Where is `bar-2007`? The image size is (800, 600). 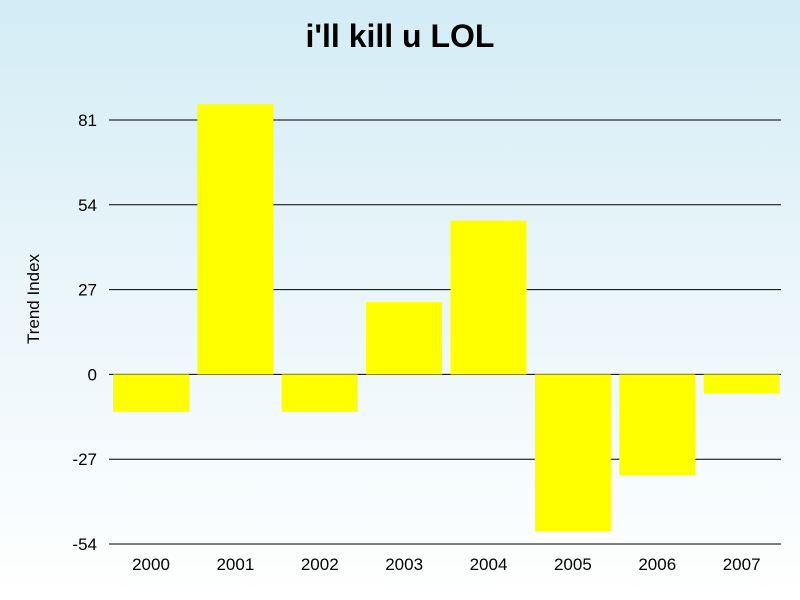 bar-2007 is located at coordinates (741, 384).